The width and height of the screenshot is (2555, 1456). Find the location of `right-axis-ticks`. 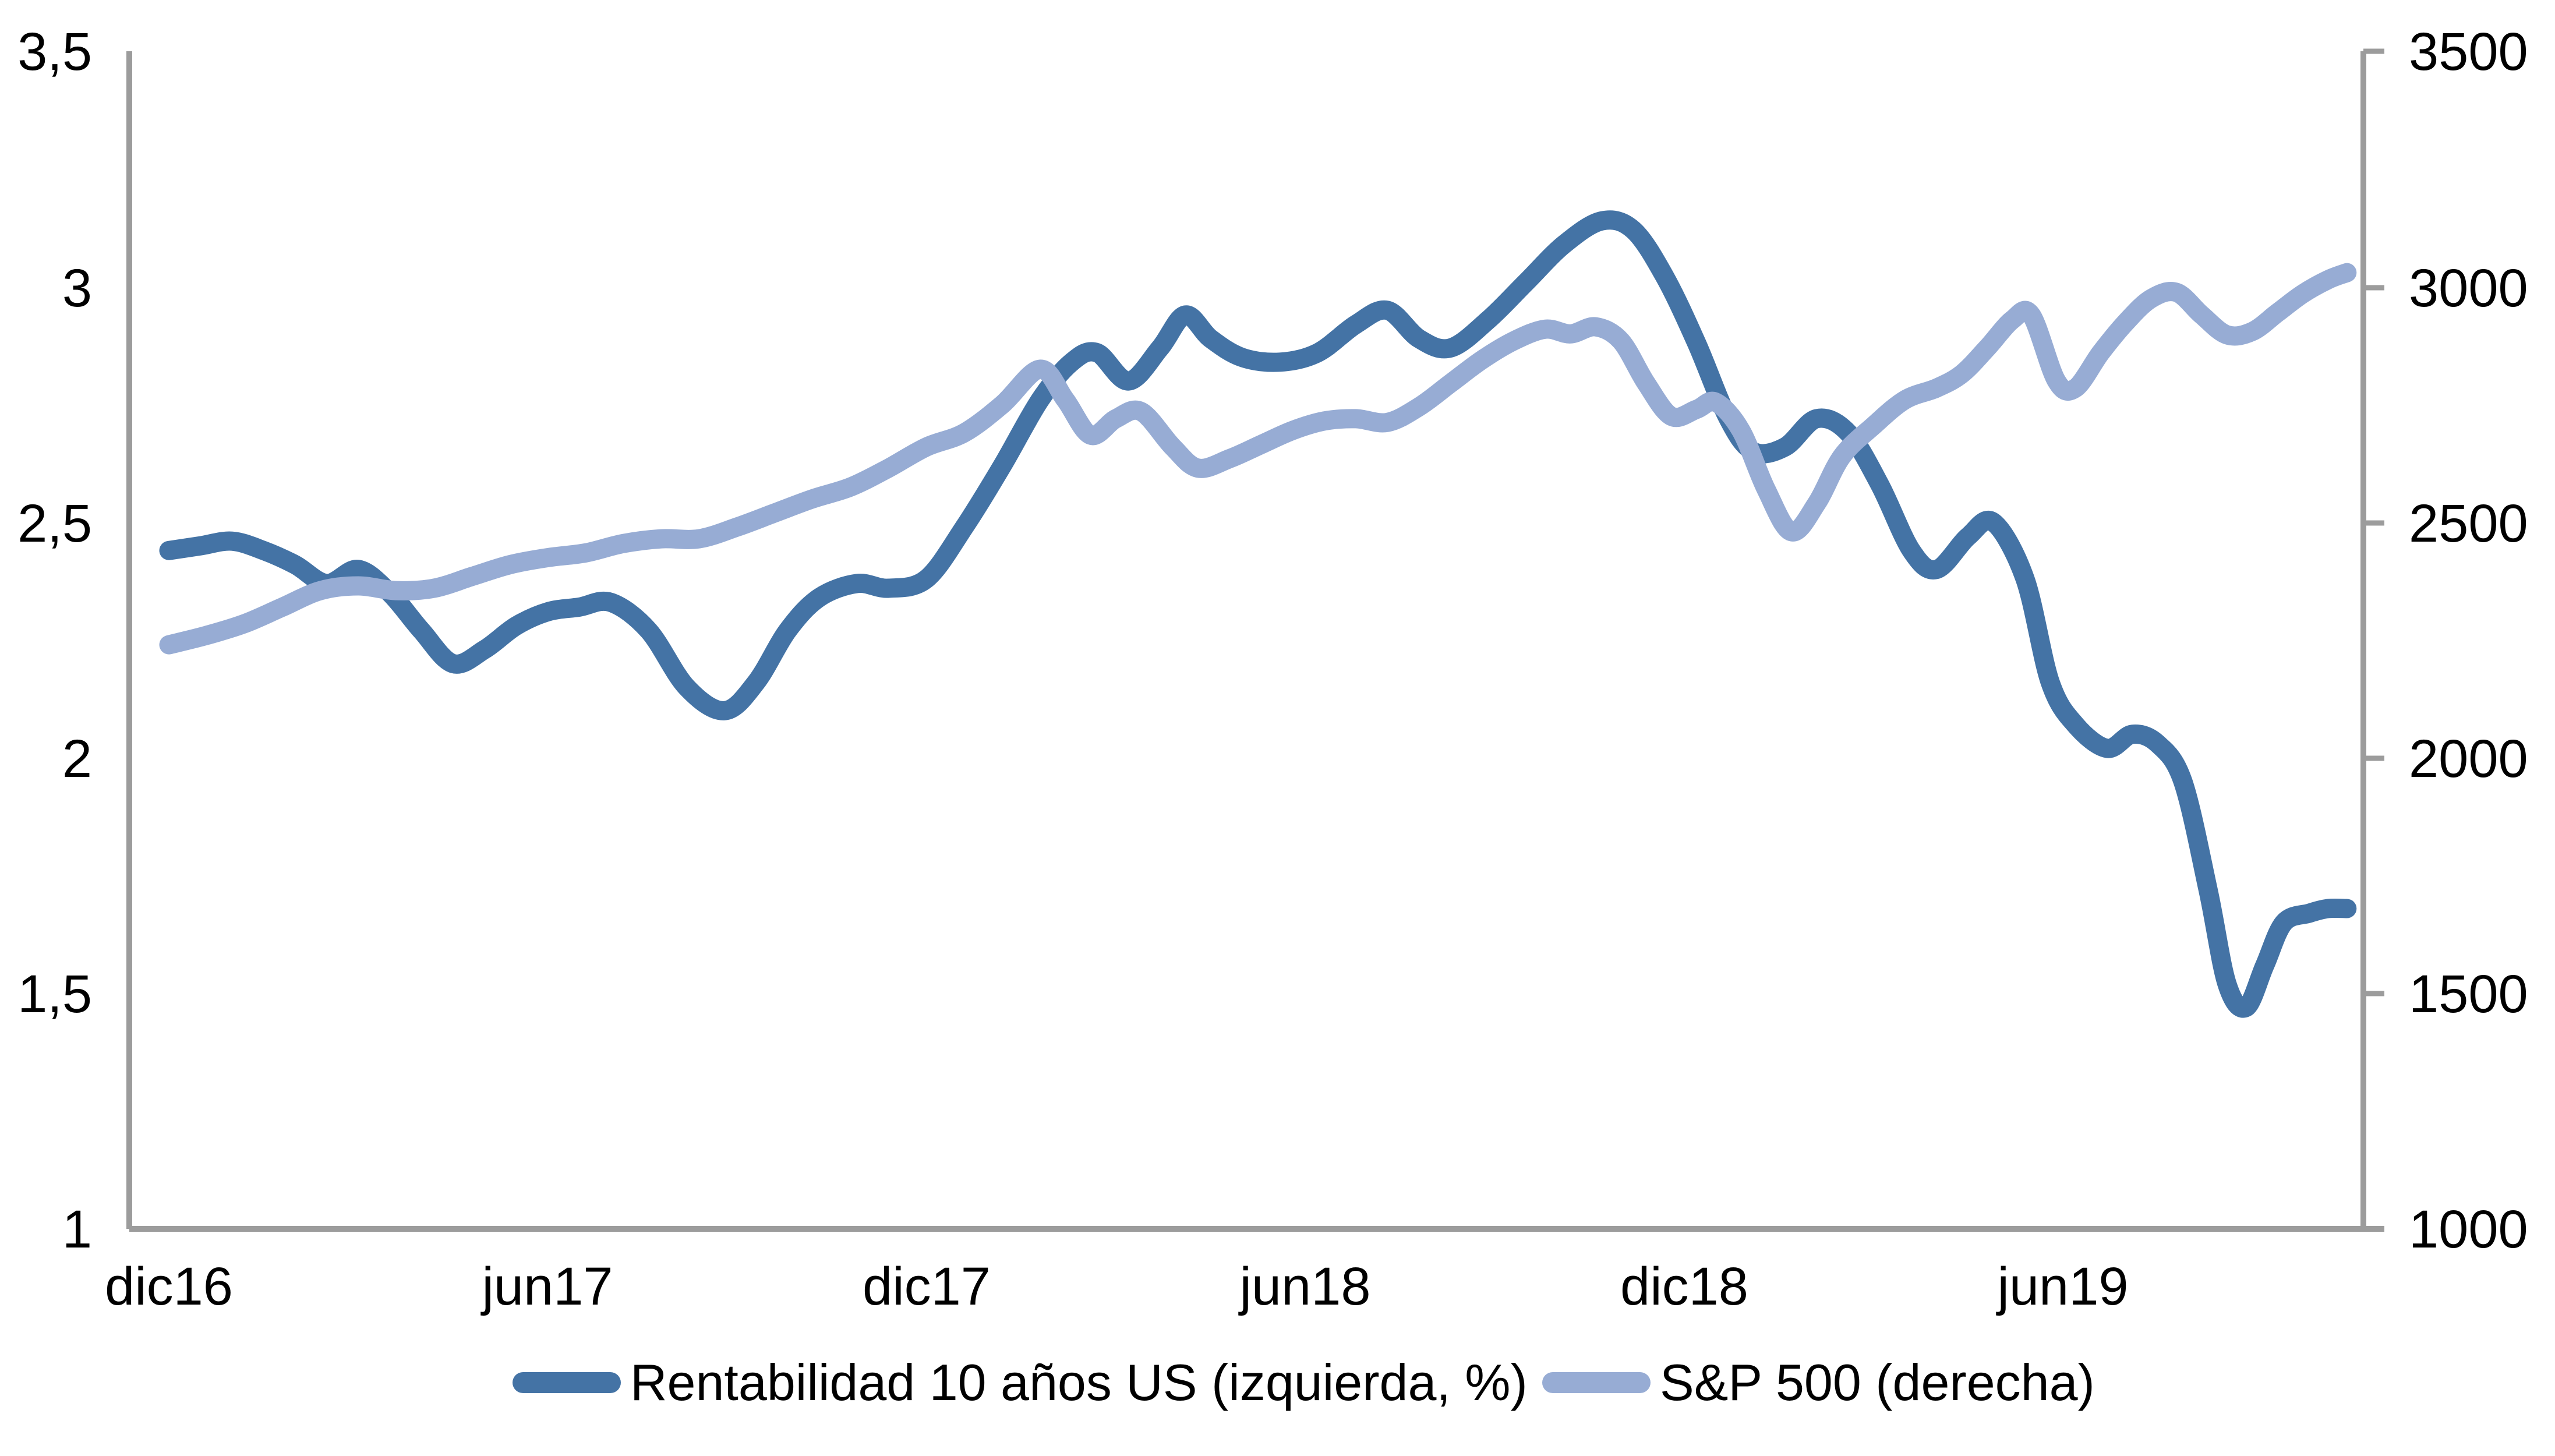

right-axis-ticks is located at coordinates (2373, 640).